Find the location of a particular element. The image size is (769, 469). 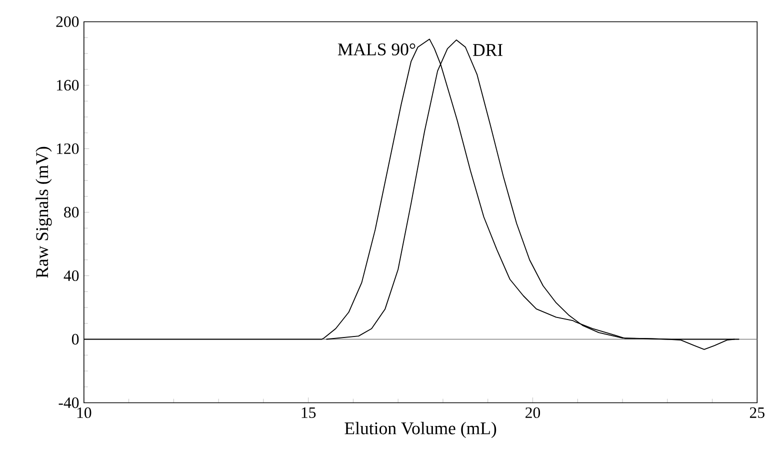

y-axis-title: Raw Signals (mV) is located at coordinates (44, 212).